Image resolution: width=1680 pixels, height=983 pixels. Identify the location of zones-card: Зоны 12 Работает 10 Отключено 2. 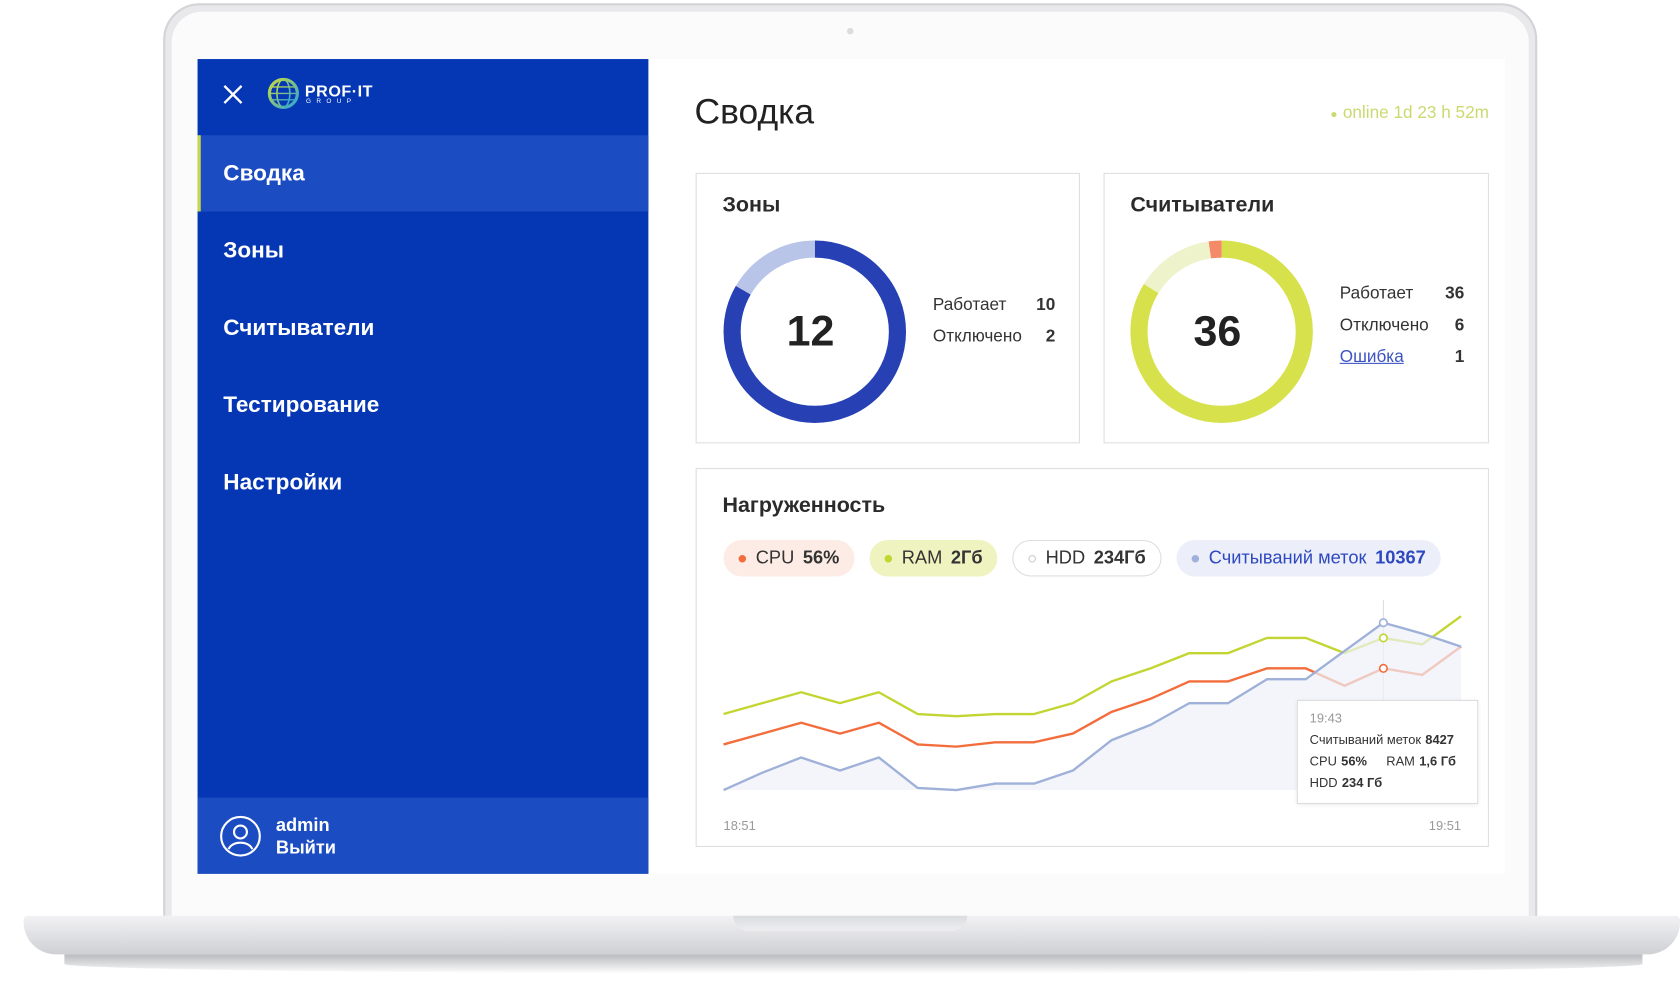
(887, 308).